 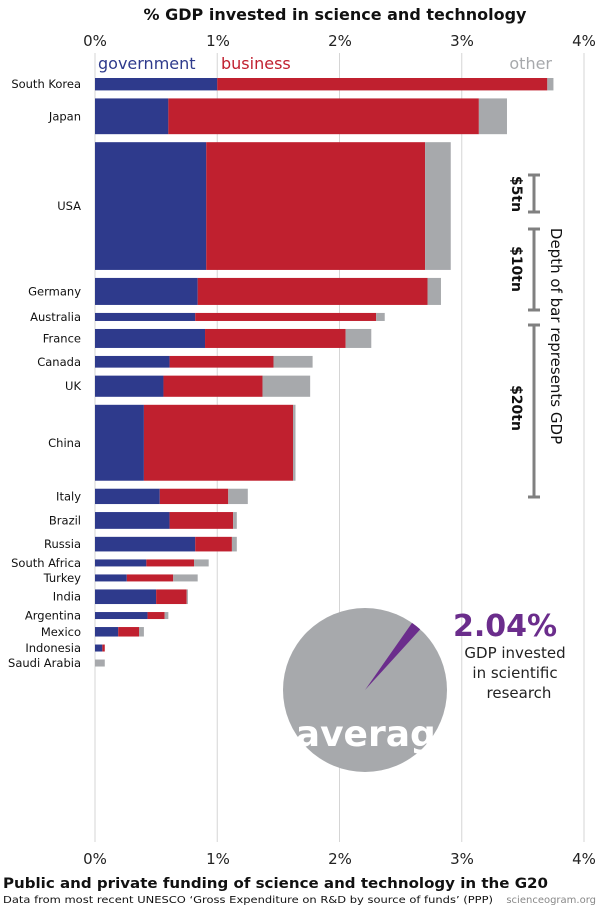 I want to click on bar-australia-government, so click(x=145, y=316).